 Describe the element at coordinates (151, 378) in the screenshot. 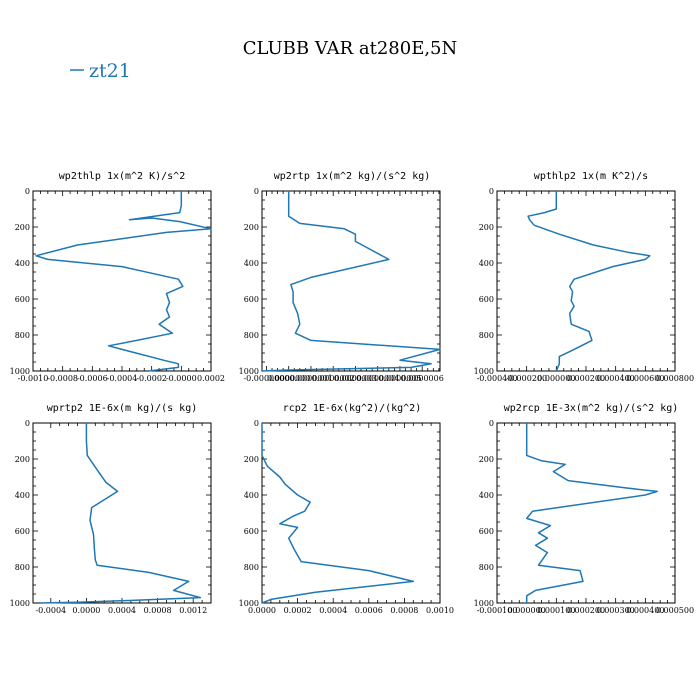

I see `x-tick-label: -0.0002` at that location.